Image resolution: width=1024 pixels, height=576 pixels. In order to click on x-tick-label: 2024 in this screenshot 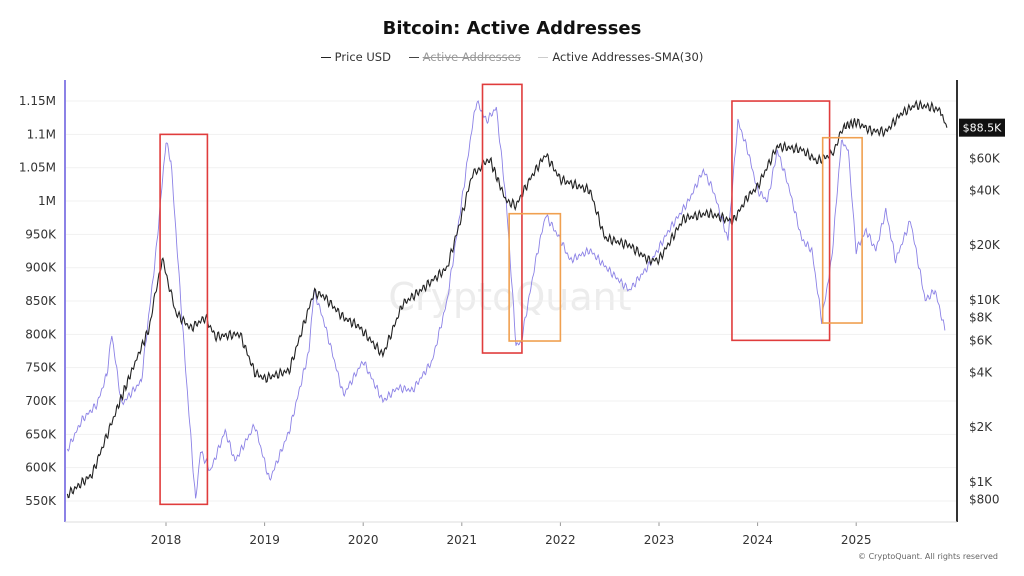, I will do `click(757, 540)`.